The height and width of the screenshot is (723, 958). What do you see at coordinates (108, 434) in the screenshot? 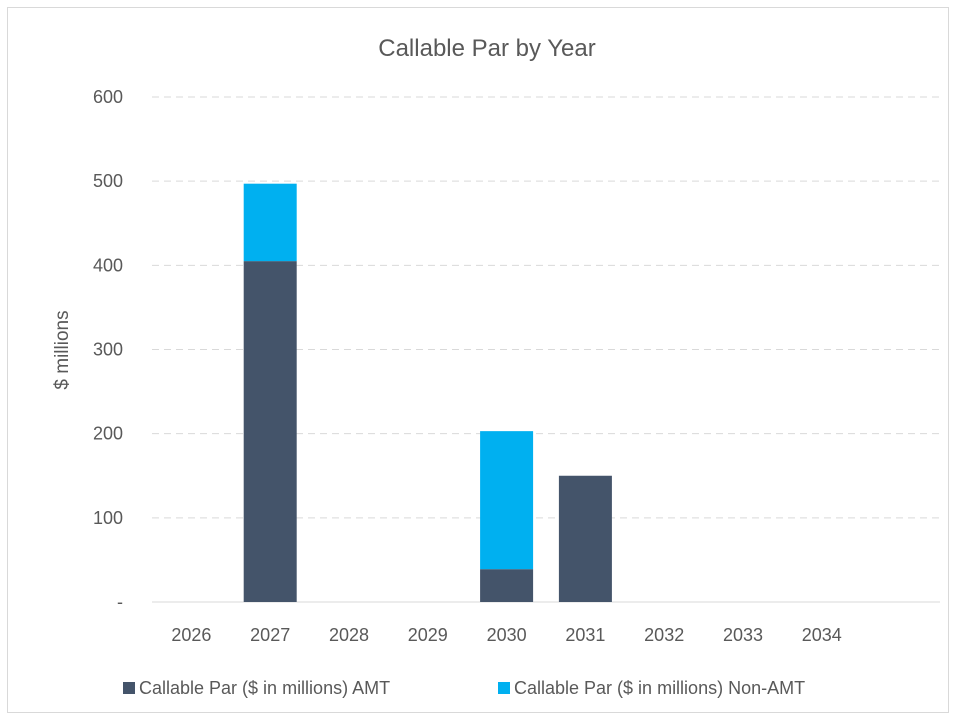
I see `y-tick-label: 200` at bounding box center [108, 434].